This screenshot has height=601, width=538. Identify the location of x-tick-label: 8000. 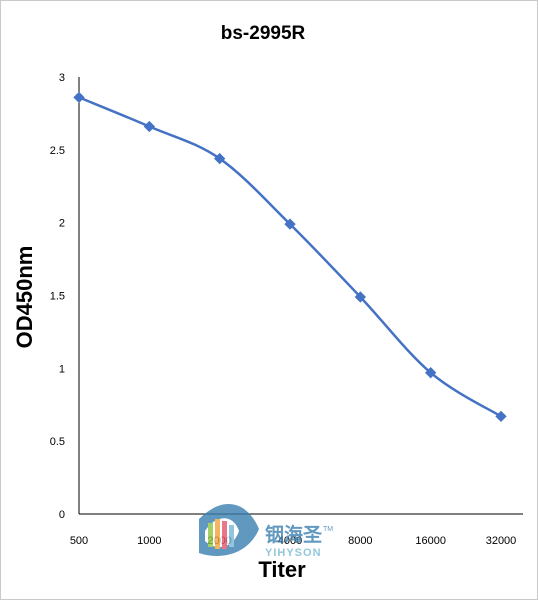
(360, 541).